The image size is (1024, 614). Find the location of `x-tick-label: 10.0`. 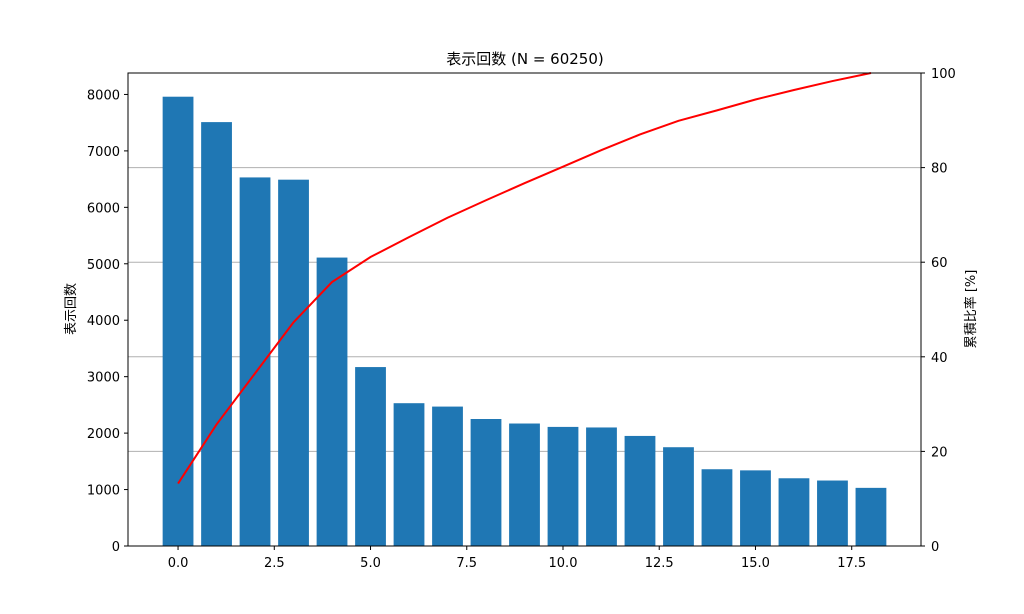

x-tick-label: 10.0 is located at coordinates (563, 563).